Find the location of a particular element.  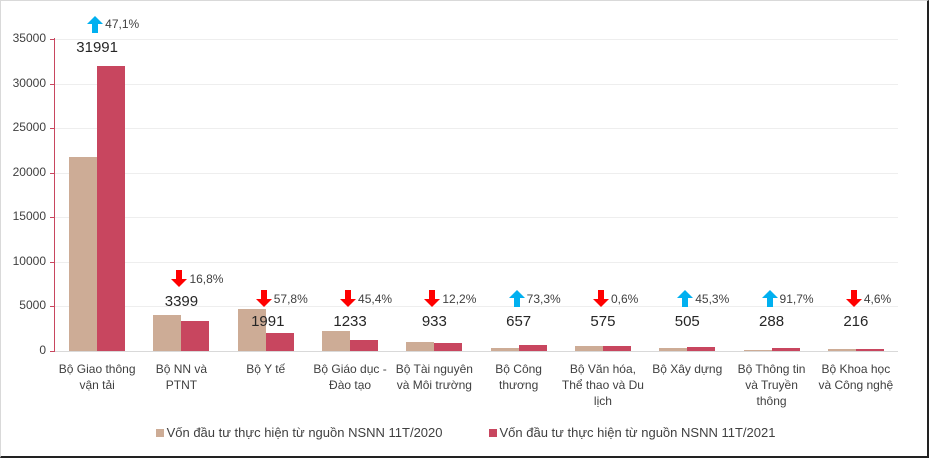

change-annotation: 16,8% is located at coordinates (197, 278).